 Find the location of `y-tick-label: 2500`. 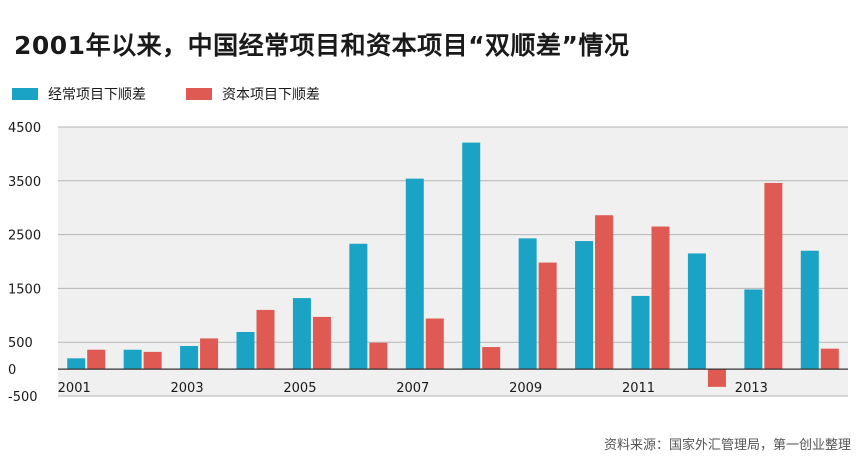

y-tick-label: 2500 is located at coordinates (24, 236).